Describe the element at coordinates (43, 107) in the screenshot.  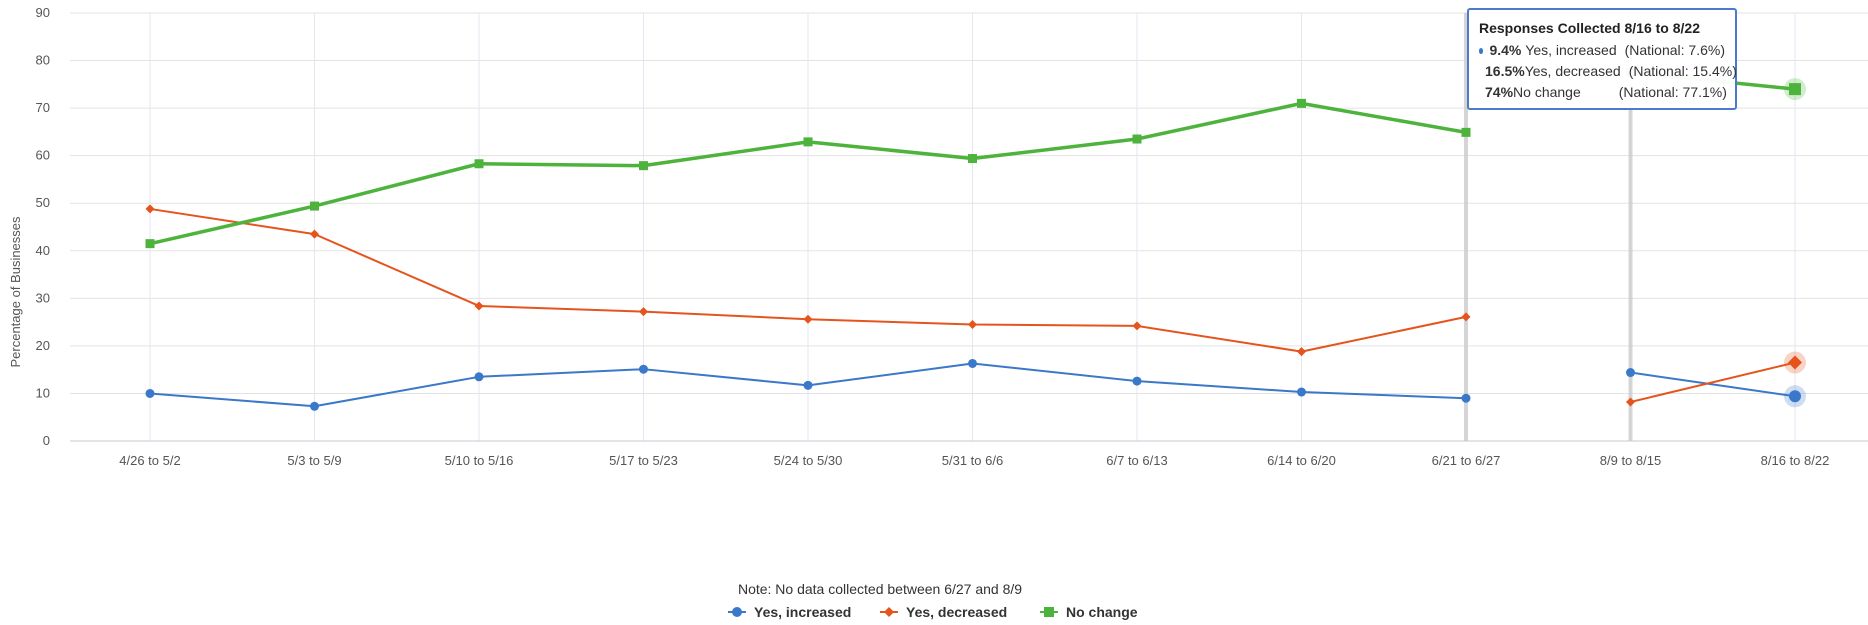
I see `y-tick-label: 70` at that location.